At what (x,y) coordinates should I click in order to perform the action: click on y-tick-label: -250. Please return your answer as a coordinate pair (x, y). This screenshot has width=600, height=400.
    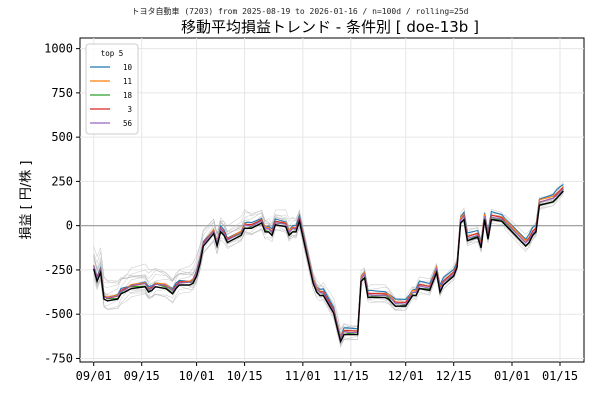
    Looking at the image, I should click on (58, 270).